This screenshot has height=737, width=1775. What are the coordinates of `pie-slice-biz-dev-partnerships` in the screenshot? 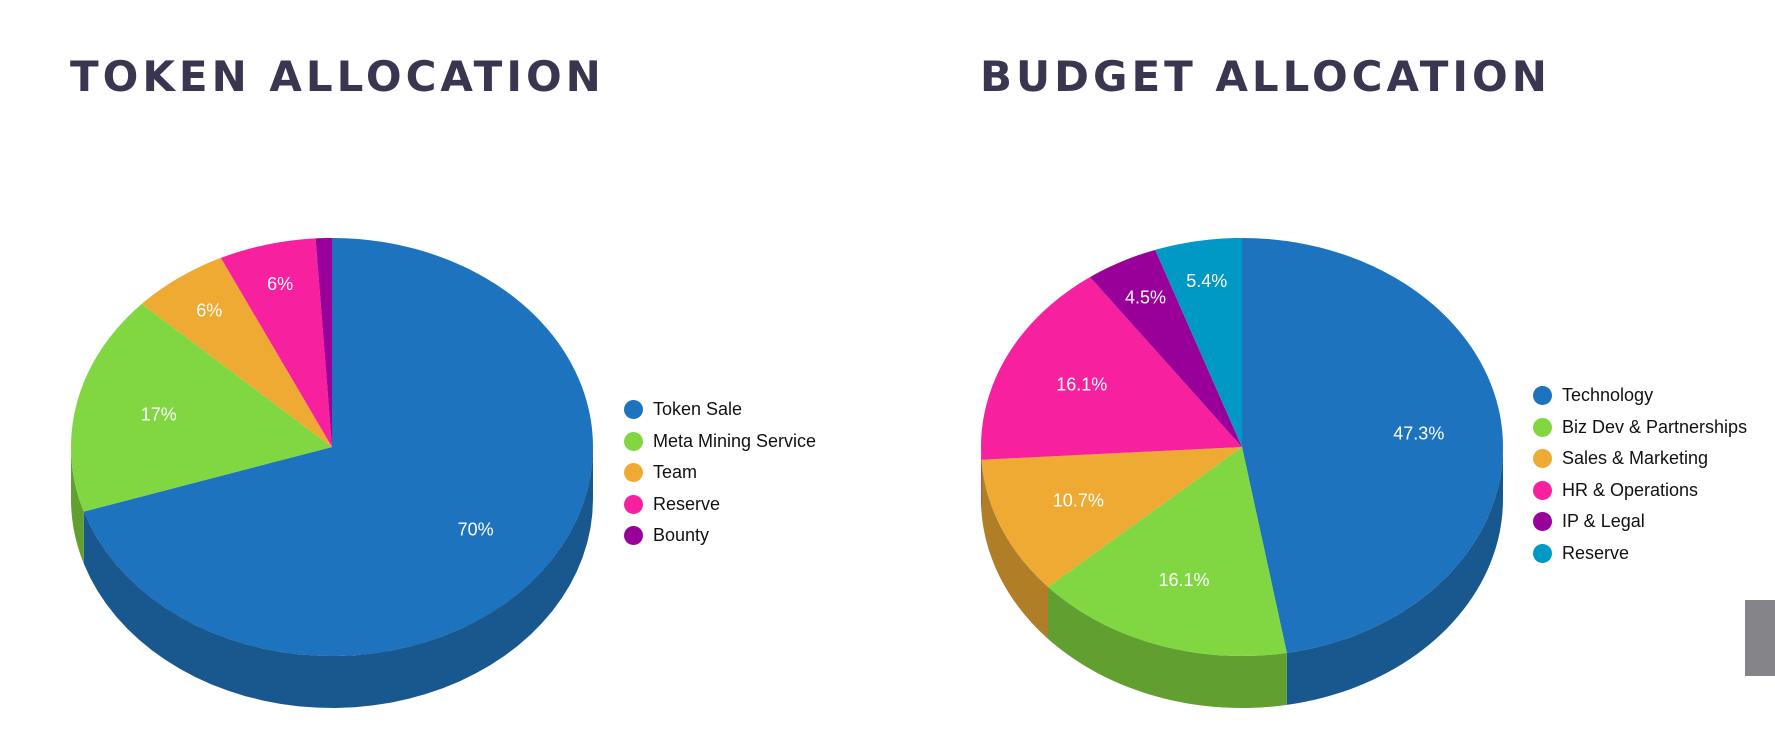 It's located at (1167, 551).